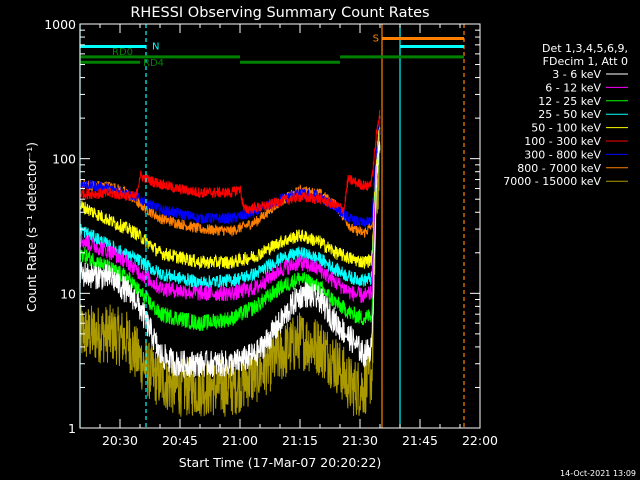 The image size is (640, 480). What do you see at coordinates (566, 128) in the screenshot?
I see `legend-label-4: 50 - 100 keV` at bounding box center [566, 128].